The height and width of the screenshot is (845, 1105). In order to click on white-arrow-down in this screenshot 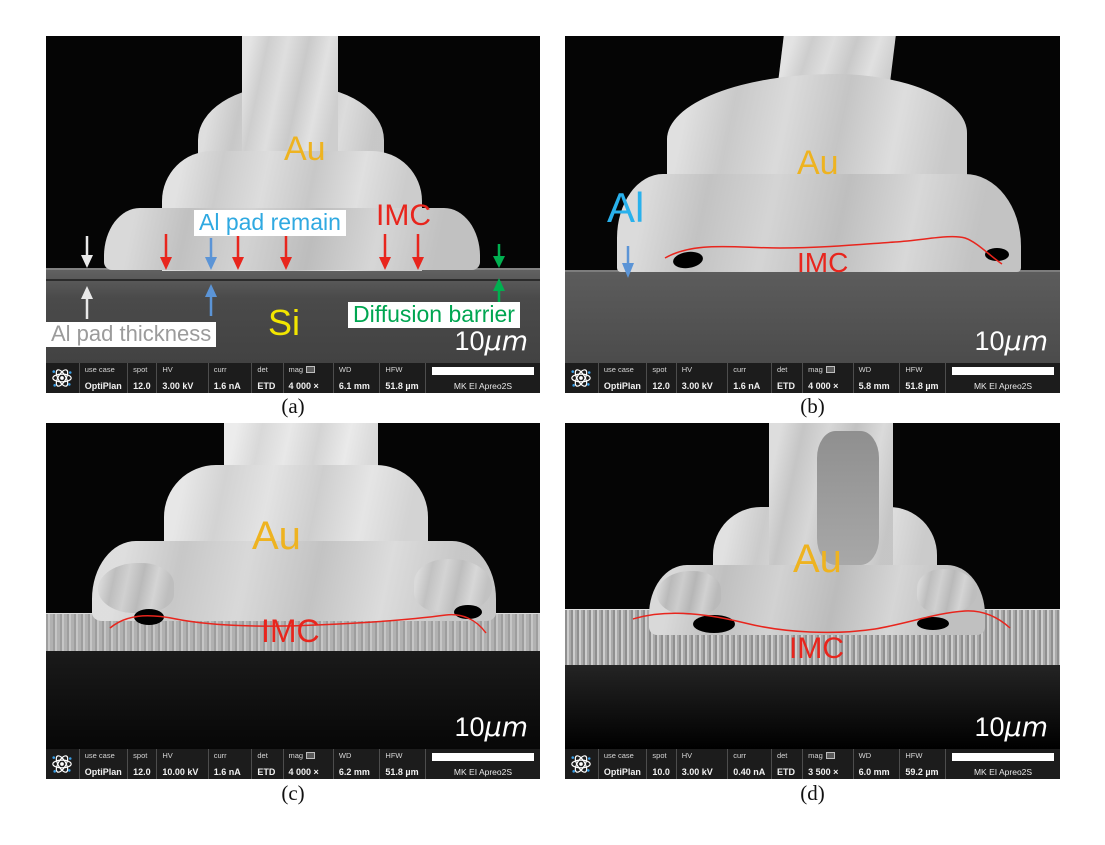, I will do `click(87, 252)`.